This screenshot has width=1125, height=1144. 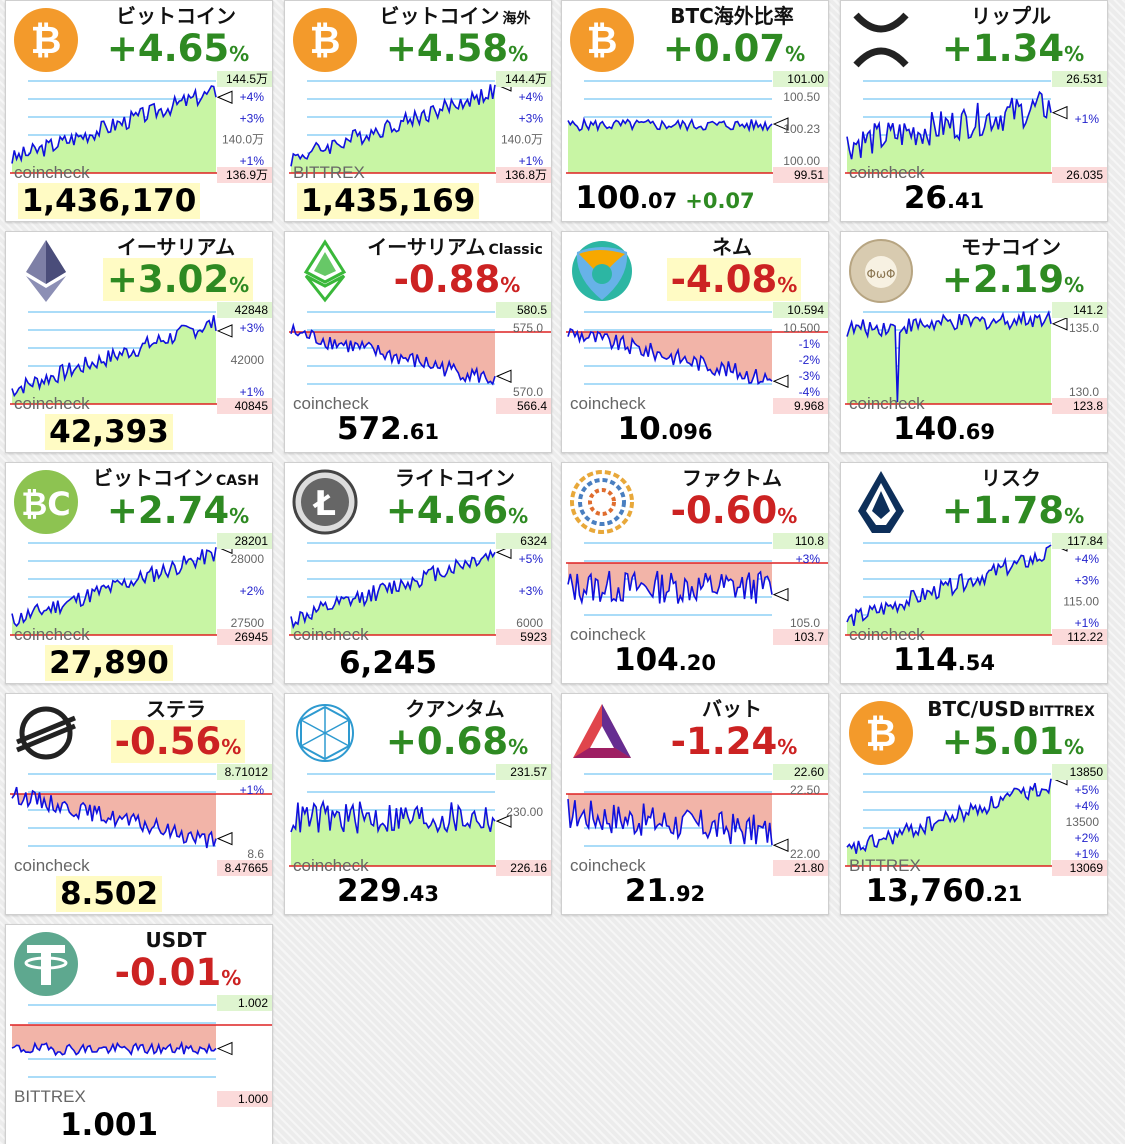 What do you see at coordinates (602, 271) in the screenshot?
I see `nem-icon` at bounding box center [602, 271].